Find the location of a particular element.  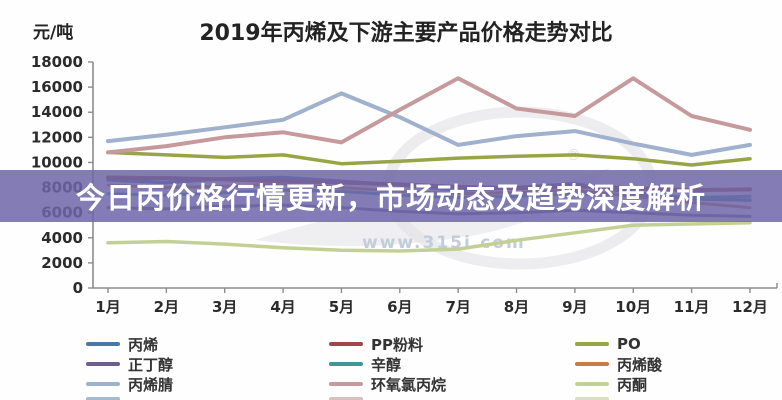

legend-item-epichlorohydrin: 环氧氯丙烷 is located at coordinates (452, 384).